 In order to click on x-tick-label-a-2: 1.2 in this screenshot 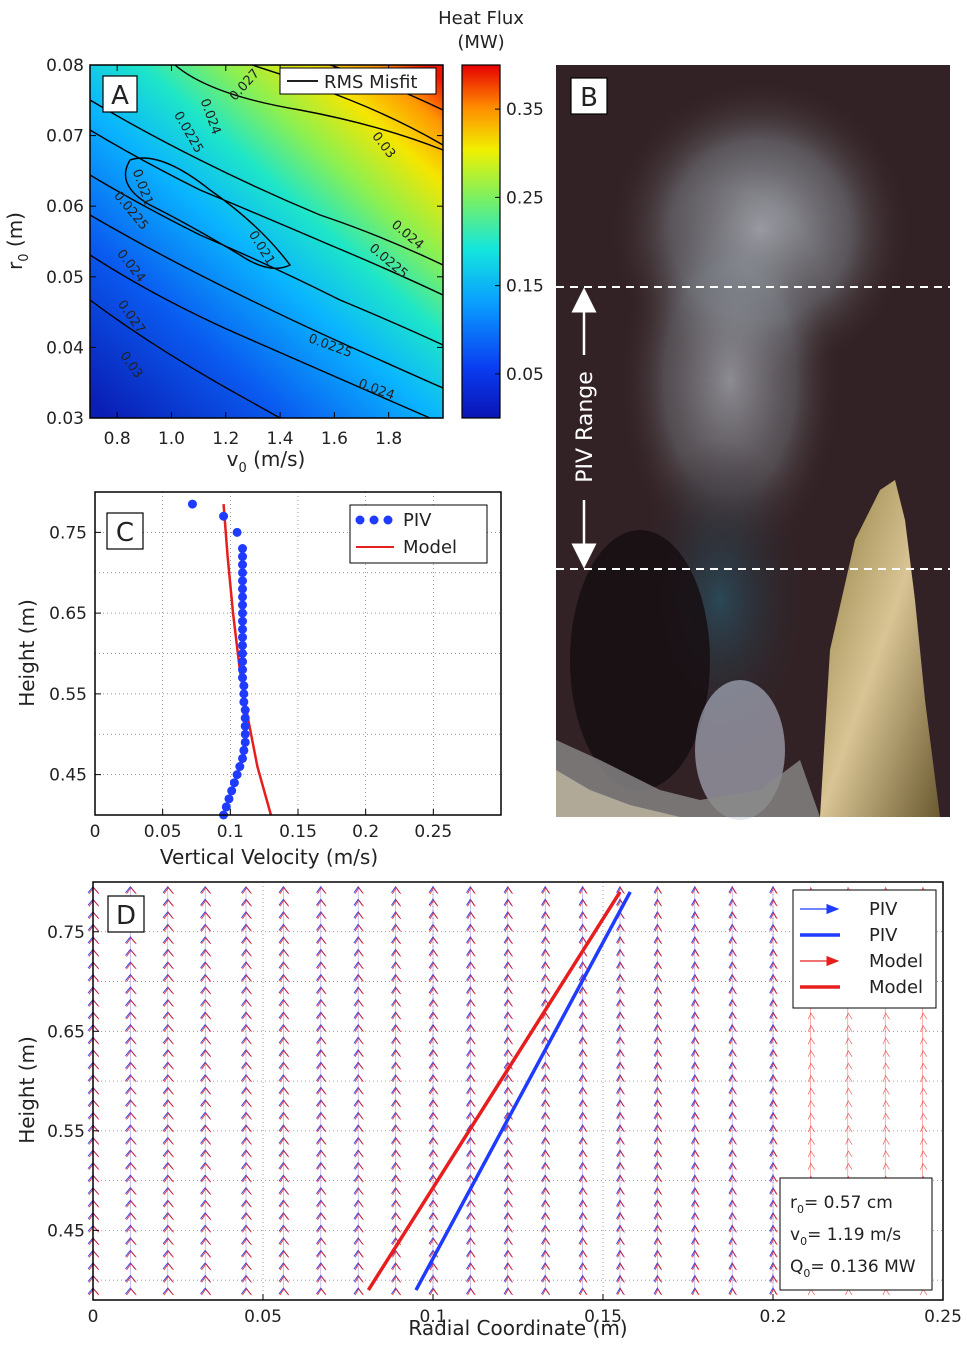, I will do `click(225, 439)`.